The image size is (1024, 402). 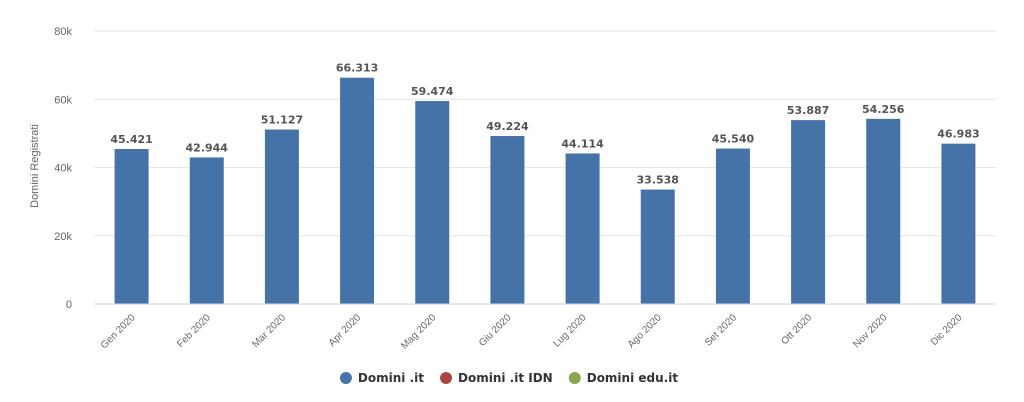 I want to click on legend-label: Domini .it IDN, so click(x=505, y=378).